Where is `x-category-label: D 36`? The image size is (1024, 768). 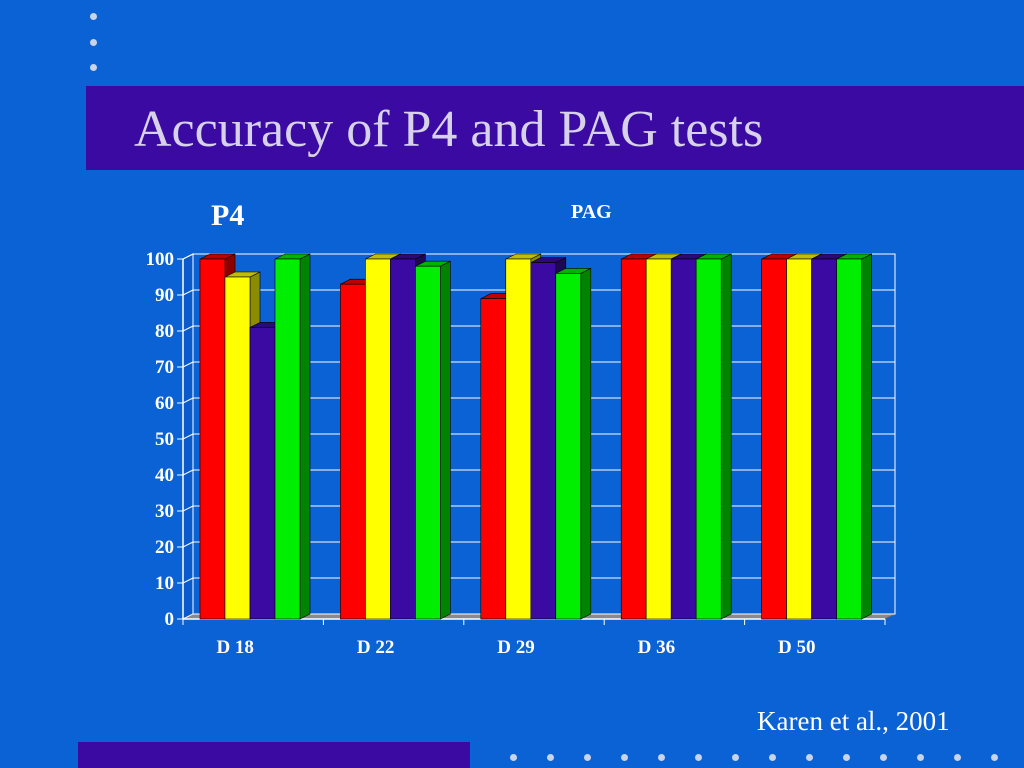
x-category-label: D 36 is located at coordinates (656, 647).